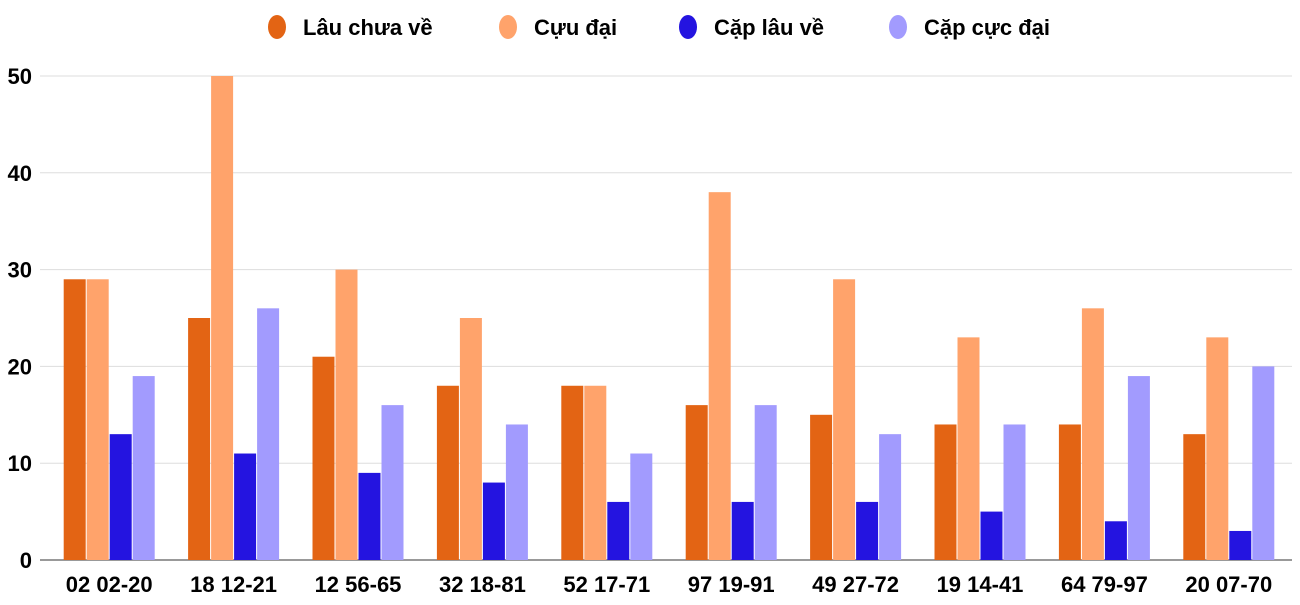 Image resolution: width=1300 pixels, height=605 pixels. Describe the element at coordinates (20, 76) in the screenshot. I see `y-tick-label: 50` at that location.